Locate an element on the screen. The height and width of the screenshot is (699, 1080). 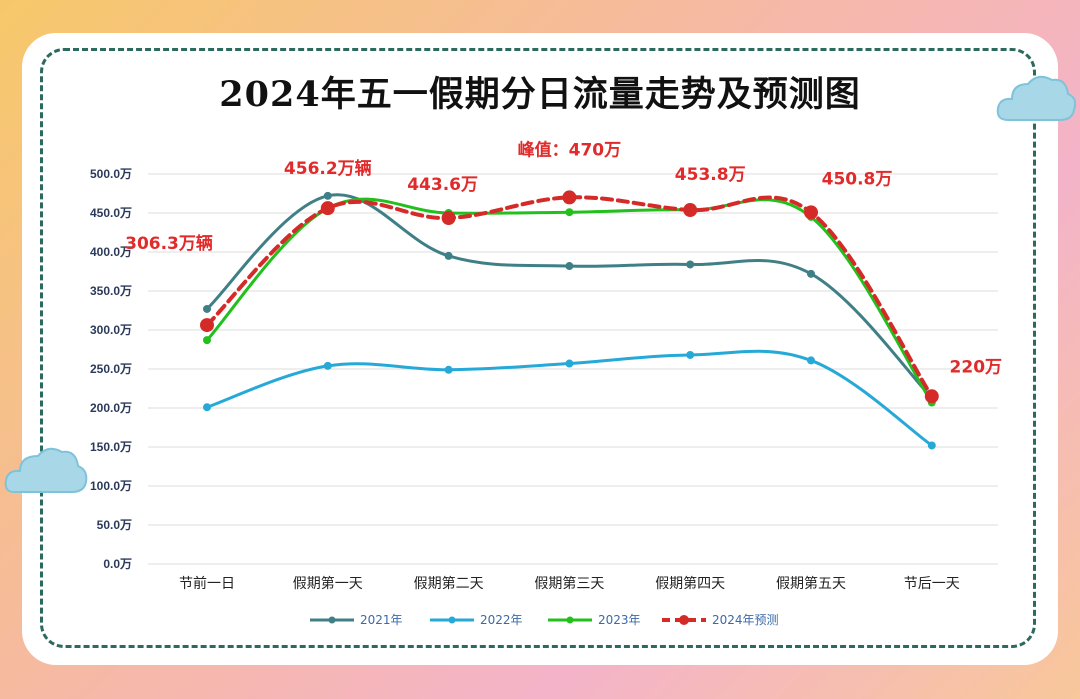
y-tick-label: 200.0万 is located at coordinates (111, 408).